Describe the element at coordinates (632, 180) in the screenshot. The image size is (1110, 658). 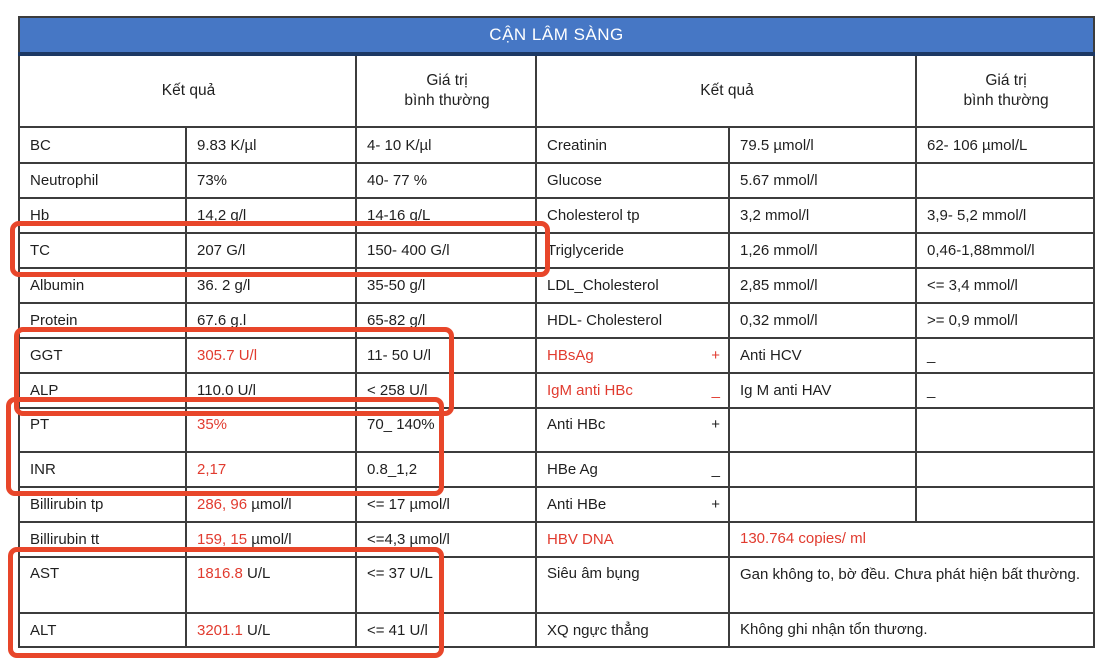
I see `test-name-cell: Glucose` at that location.